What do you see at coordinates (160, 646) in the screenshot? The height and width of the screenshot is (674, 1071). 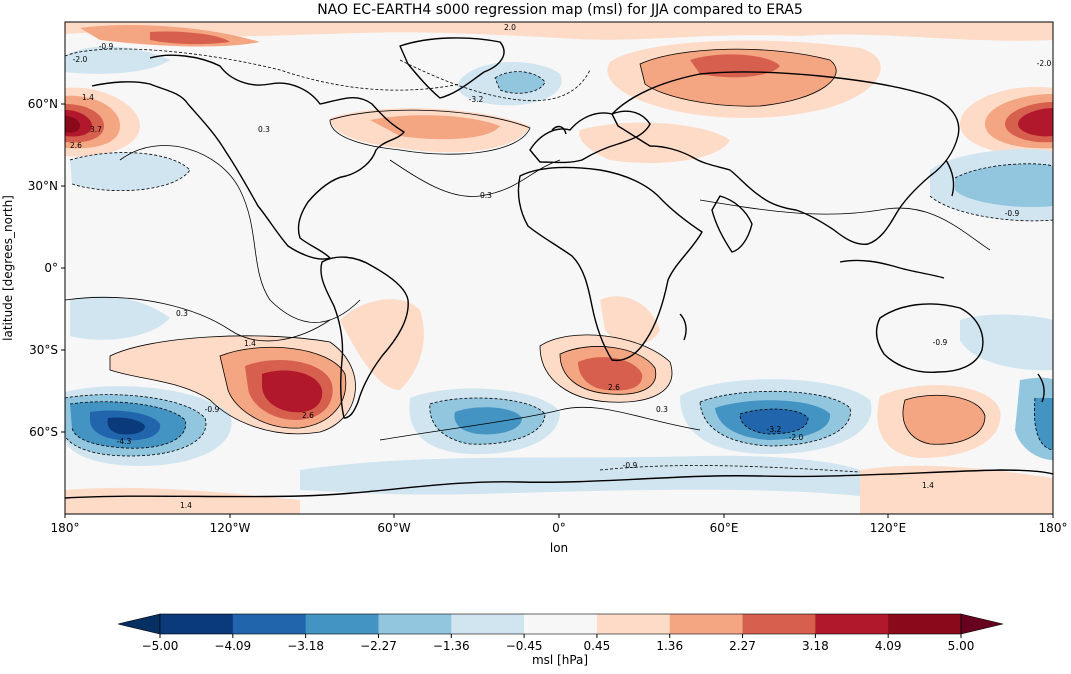 I see `colorbar-tick-label: −5.00` at bounding box center [160, 646].